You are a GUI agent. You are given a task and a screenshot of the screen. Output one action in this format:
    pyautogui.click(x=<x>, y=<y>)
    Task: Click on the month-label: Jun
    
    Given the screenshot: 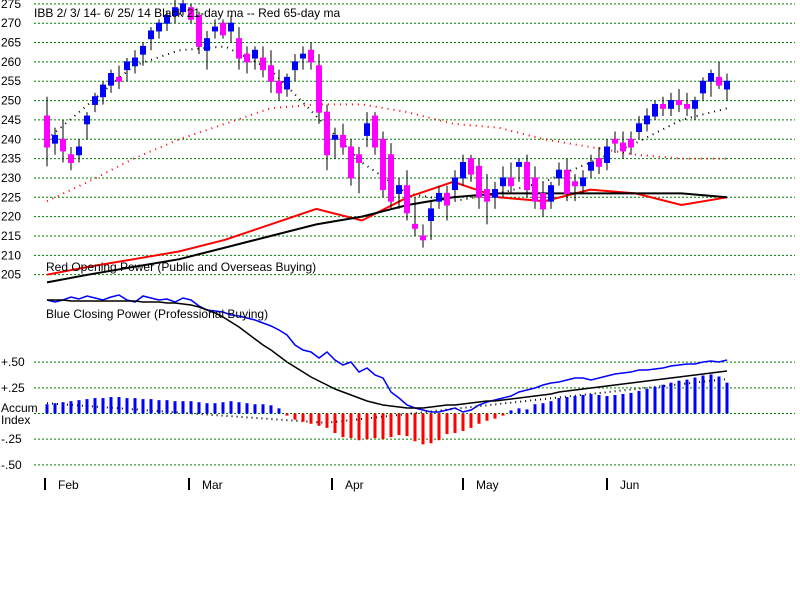 What is the action you would take?
    pyautogui.click(x=629, y=485)
    